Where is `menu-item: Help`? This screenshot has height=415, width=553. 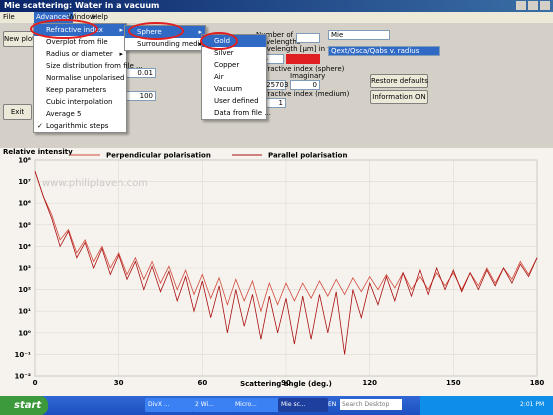 menu-item: Help is located at coordinates (100, 17).